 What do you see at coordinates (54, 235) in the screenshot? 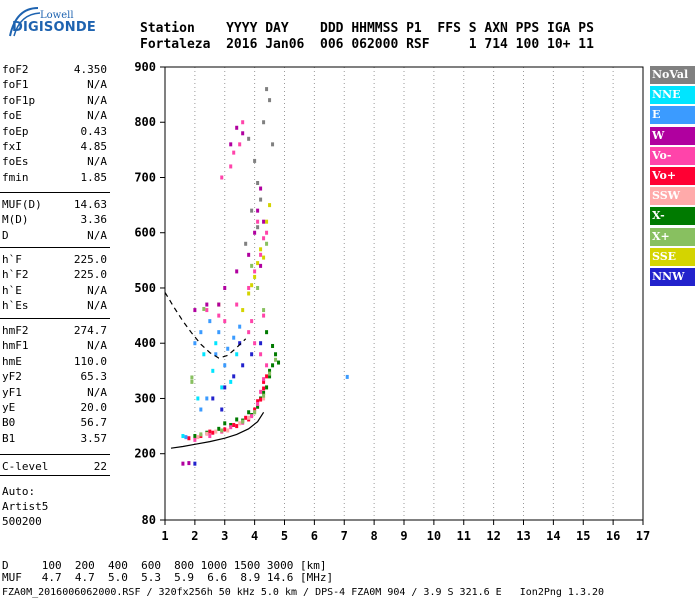
I see `param-row: D N/A` at bounding box center [54, 235].